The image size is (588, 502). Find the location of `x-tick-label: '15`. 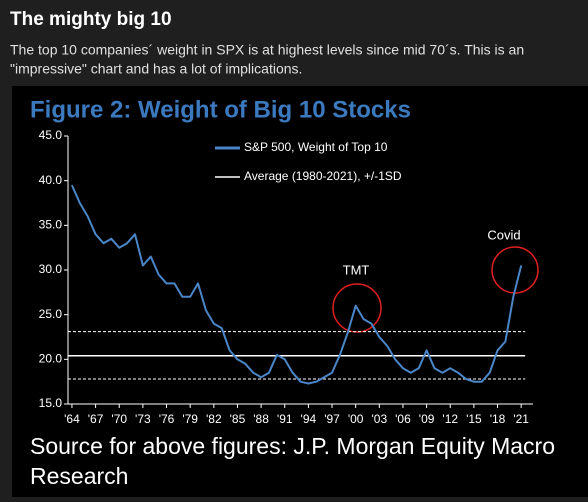

x-tick-label: '15 is located at coordinates (474, 419).